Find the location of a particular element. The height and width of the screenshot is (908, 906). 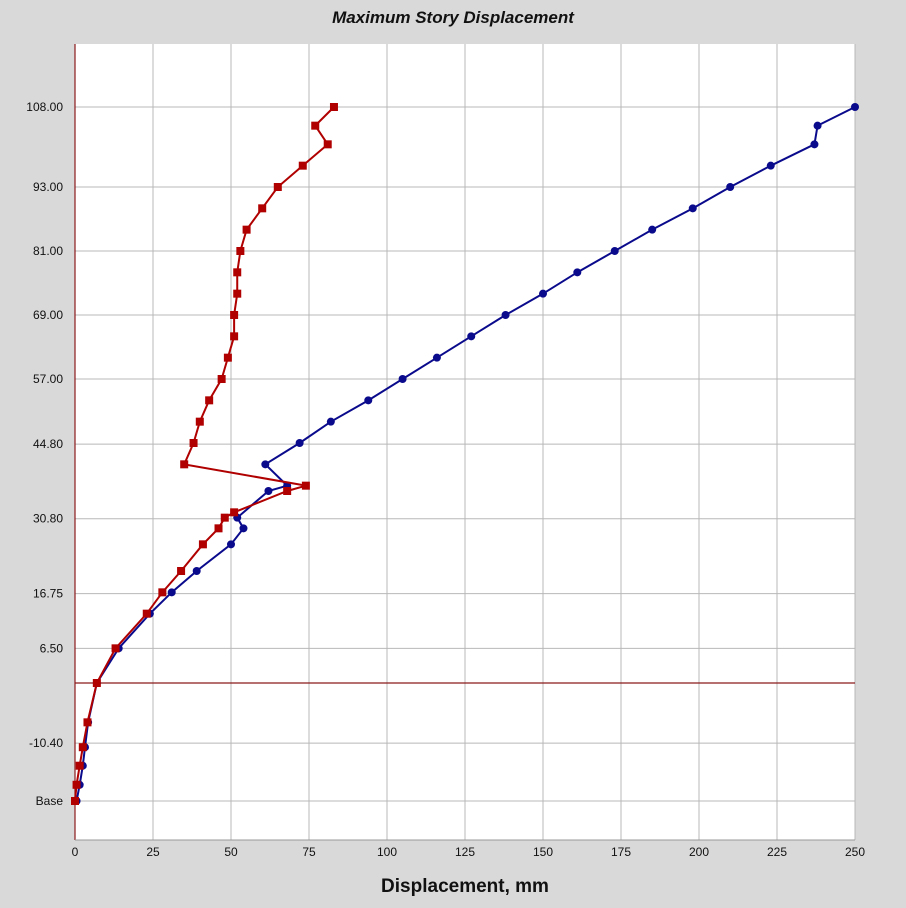

chart-title: Maximum Story Displacement is located at coordinates (453, 17).